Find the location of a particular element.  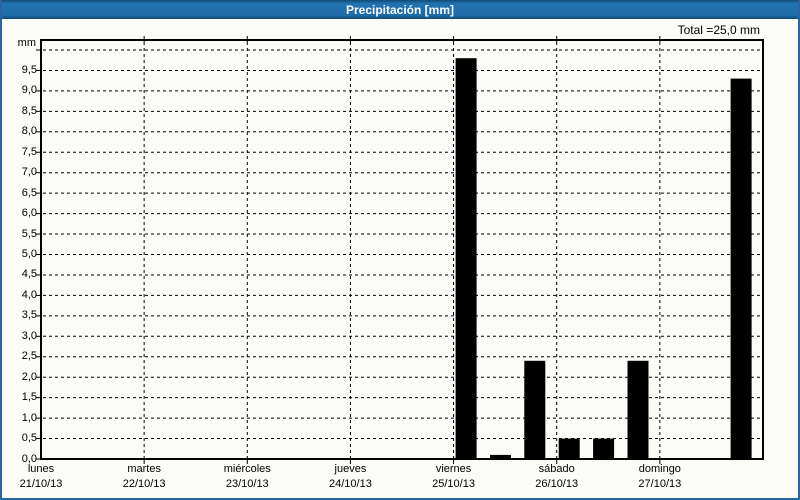

day-name: martes is located at coordinates (144, 469).